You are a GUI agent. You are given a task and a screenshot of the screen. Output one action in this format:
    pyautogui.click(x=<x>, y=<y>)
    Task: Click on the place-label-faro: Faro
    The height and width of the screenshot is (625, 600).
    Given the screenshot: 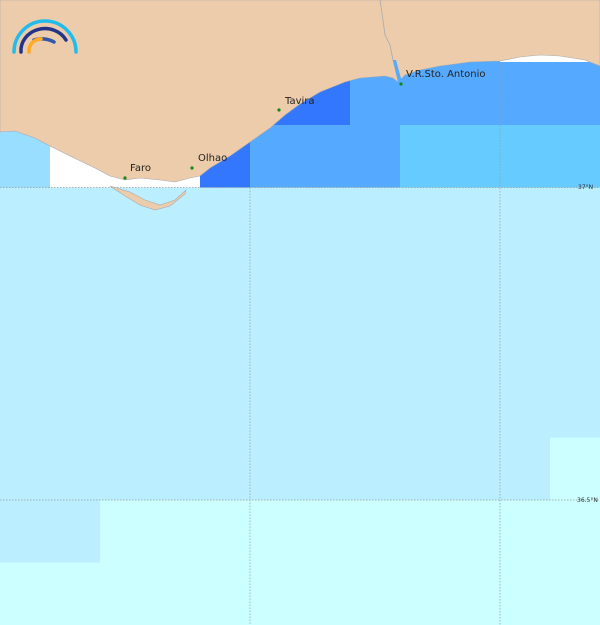 What is the action you would take?
    pyautogui.click(x=140, y=168)
    